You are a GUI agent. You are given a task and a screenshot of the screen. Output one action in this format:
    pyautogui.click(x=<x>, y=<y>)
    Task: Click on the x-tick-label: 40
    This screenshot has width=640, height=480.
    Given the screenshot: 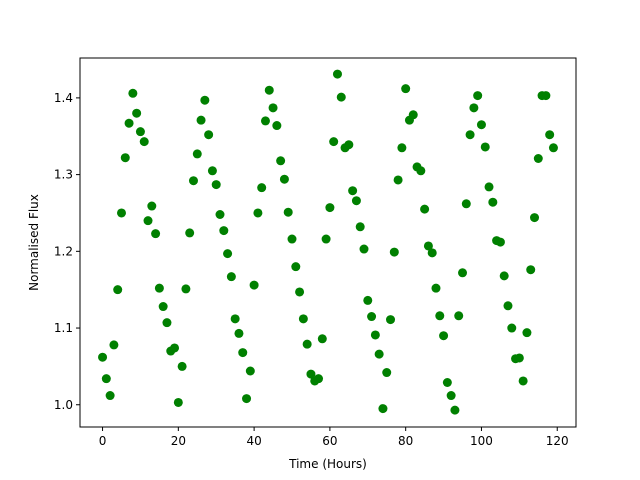 What is the action you would take?
    pyautogui.click(x=253, y=441)
    